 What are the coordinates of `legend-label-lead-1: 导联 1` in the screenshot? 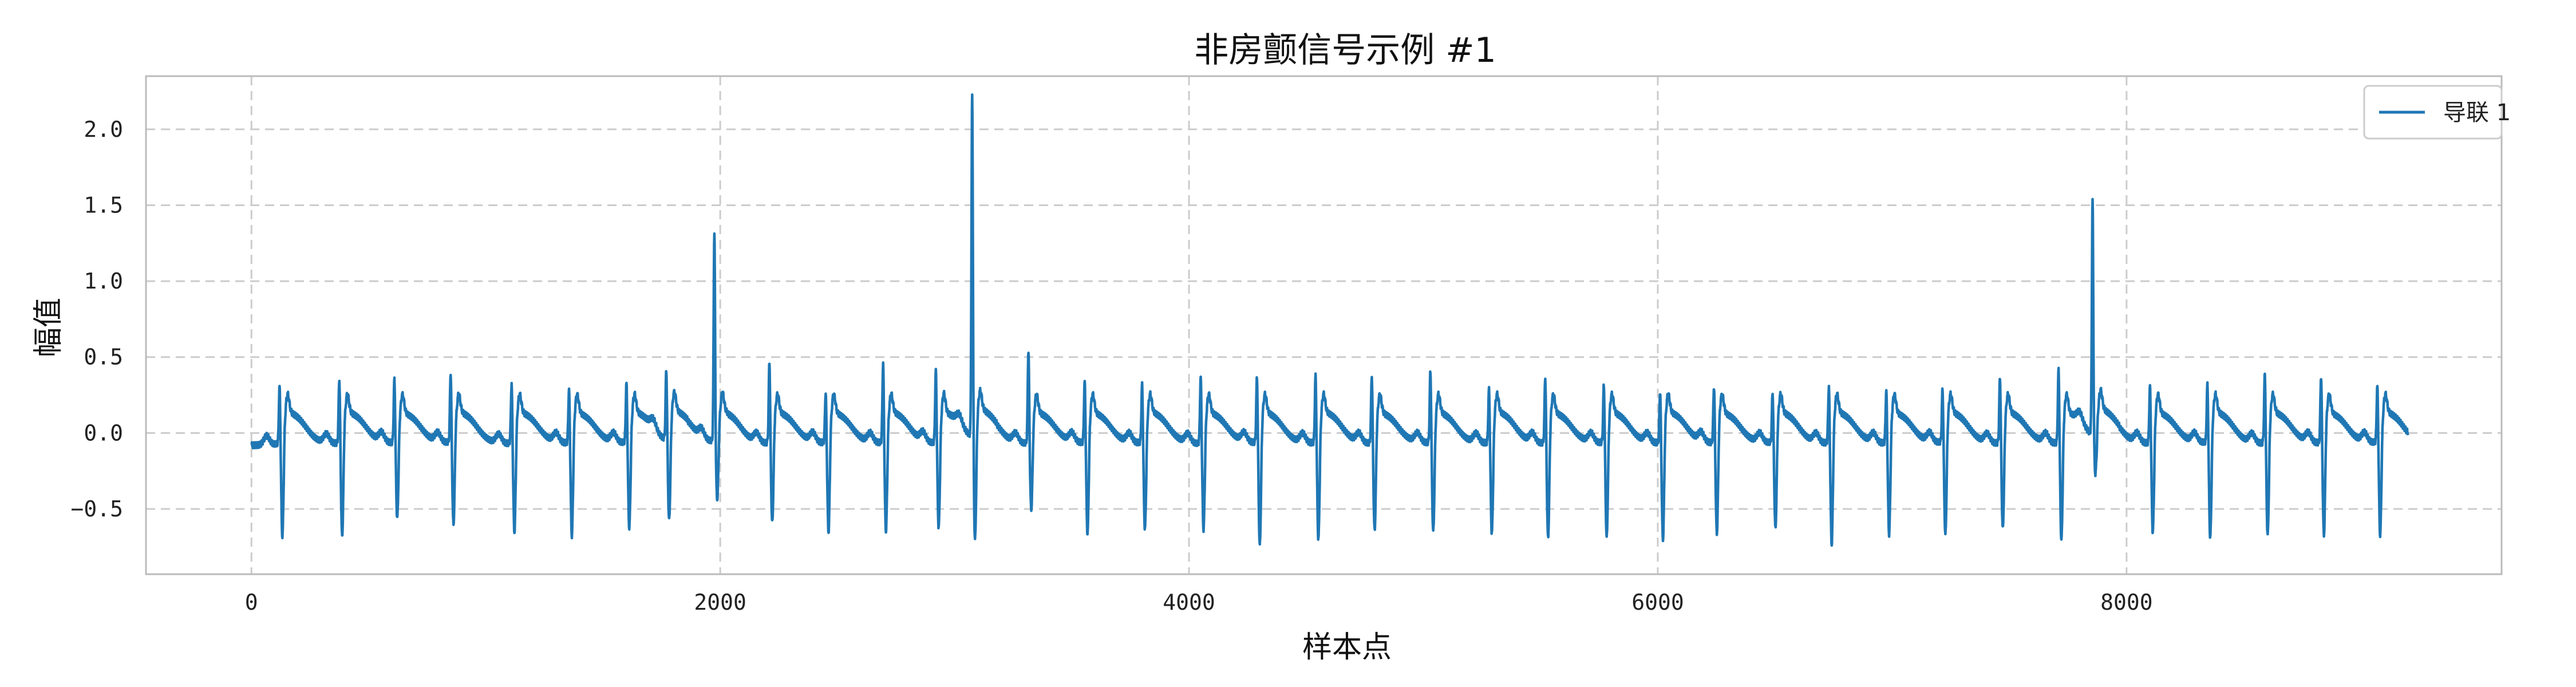 It's located at (2477, 113).